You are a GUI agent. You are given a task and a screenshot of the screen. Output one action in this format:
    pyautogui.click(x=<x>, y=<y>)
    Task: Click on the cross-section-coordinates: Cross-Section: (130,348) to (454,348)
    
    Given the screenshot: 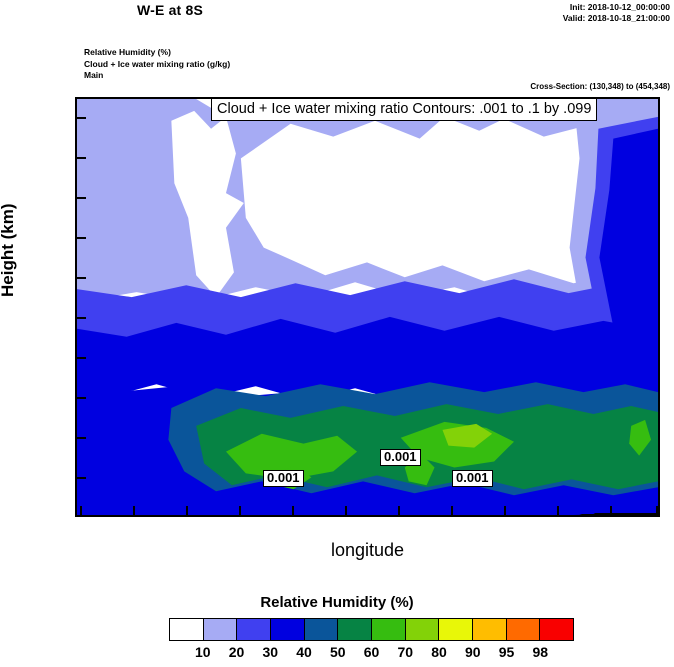 What is the action you would take?
    pyautogui.click(x=600, y=86)
    